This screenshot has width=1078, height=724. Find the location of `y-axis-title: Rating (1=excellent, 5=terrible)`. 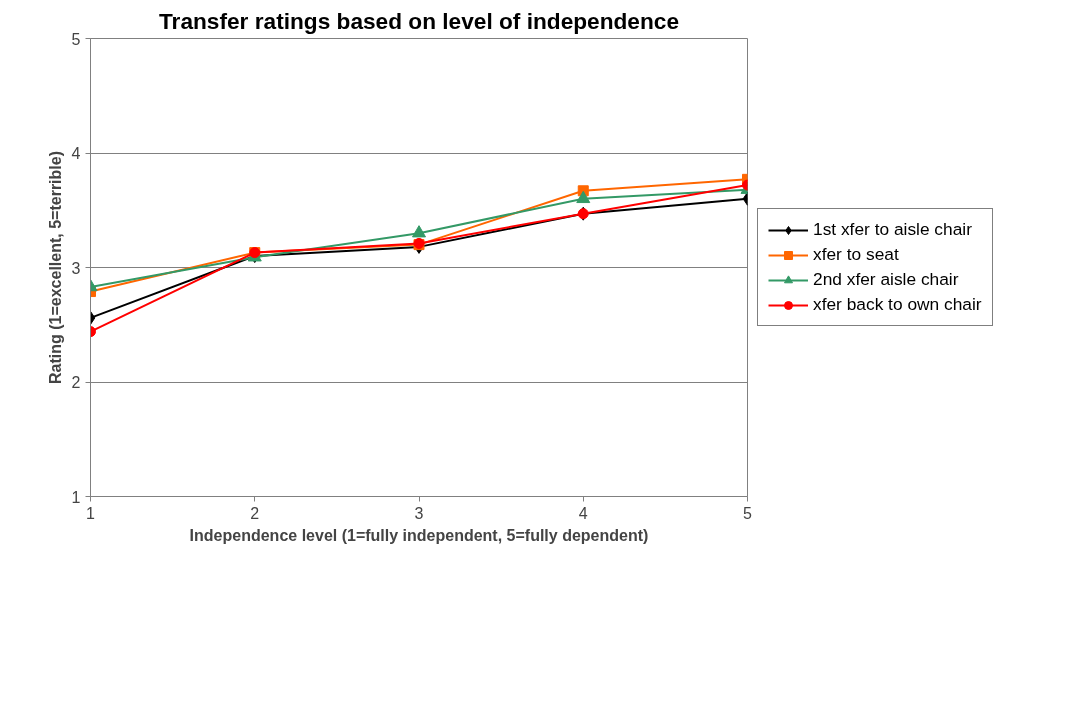

y-axis-title: Rating (1=excellent, 5=terrible) is located at coordinates (55, 267).